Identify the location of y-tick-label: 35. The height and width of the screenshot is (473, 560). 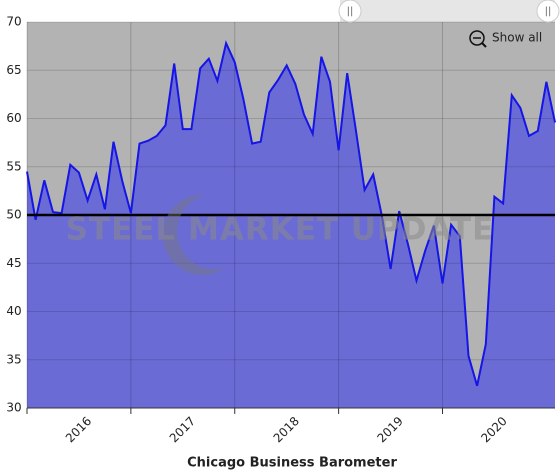
(13, 359).